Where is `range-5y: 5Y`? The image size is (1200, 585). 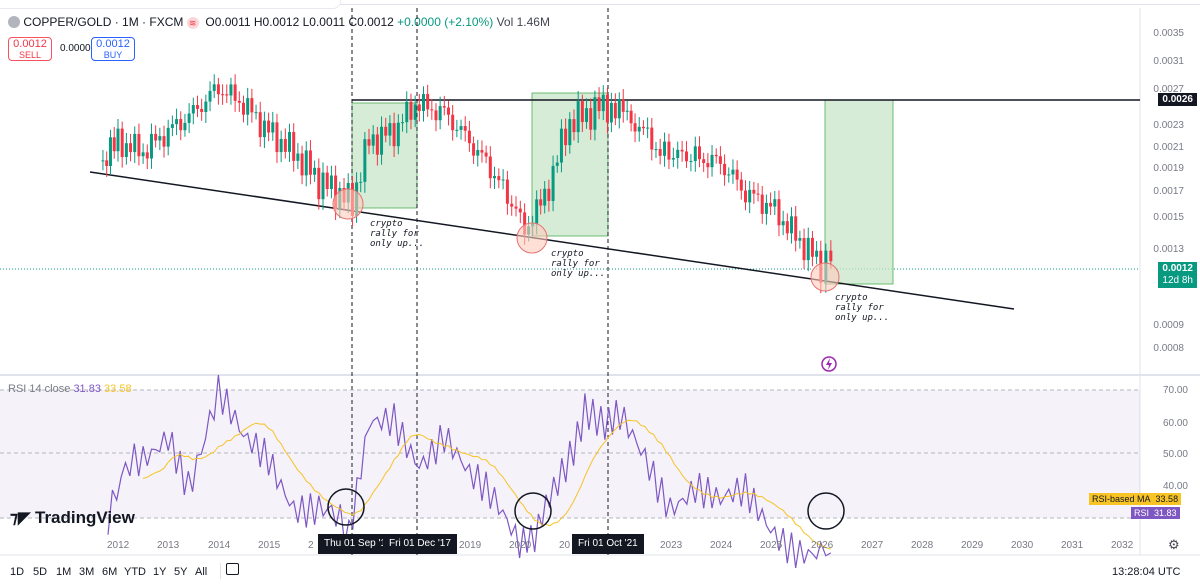 range-5y: 5Y is located at coordinates (181, 572).